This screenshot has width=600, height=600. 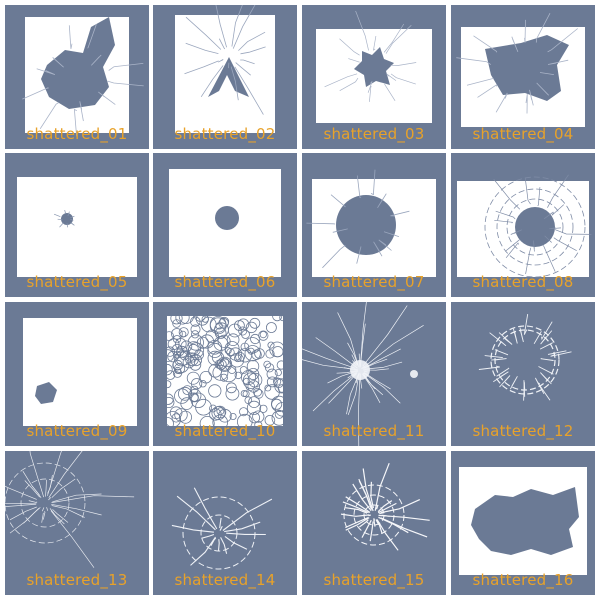 What do you see at coordinates (225, 225) in the screenshot?
I see `texture-tile: shattered_06` at bounding box center [225, 225].